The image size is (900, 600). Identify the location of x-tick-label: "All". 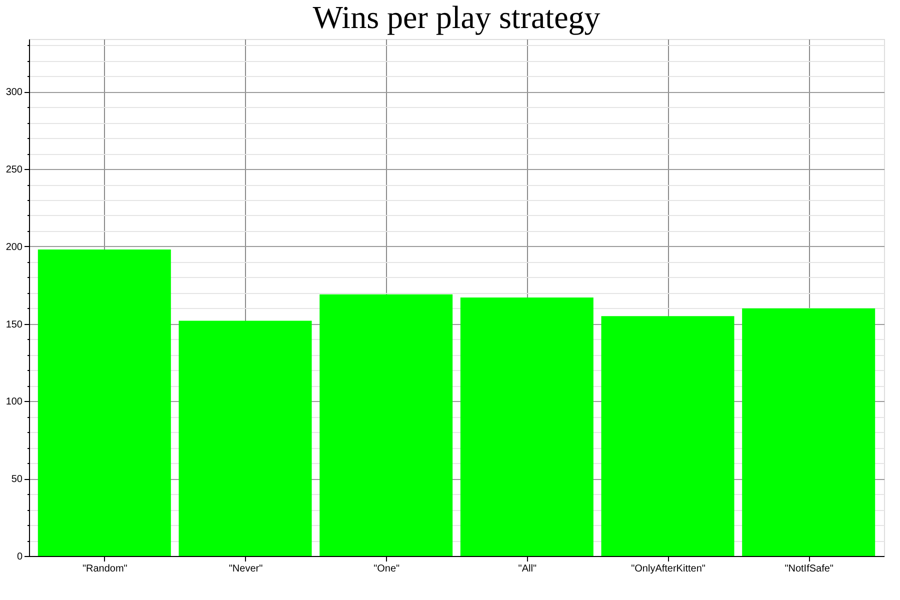
(527, 569).